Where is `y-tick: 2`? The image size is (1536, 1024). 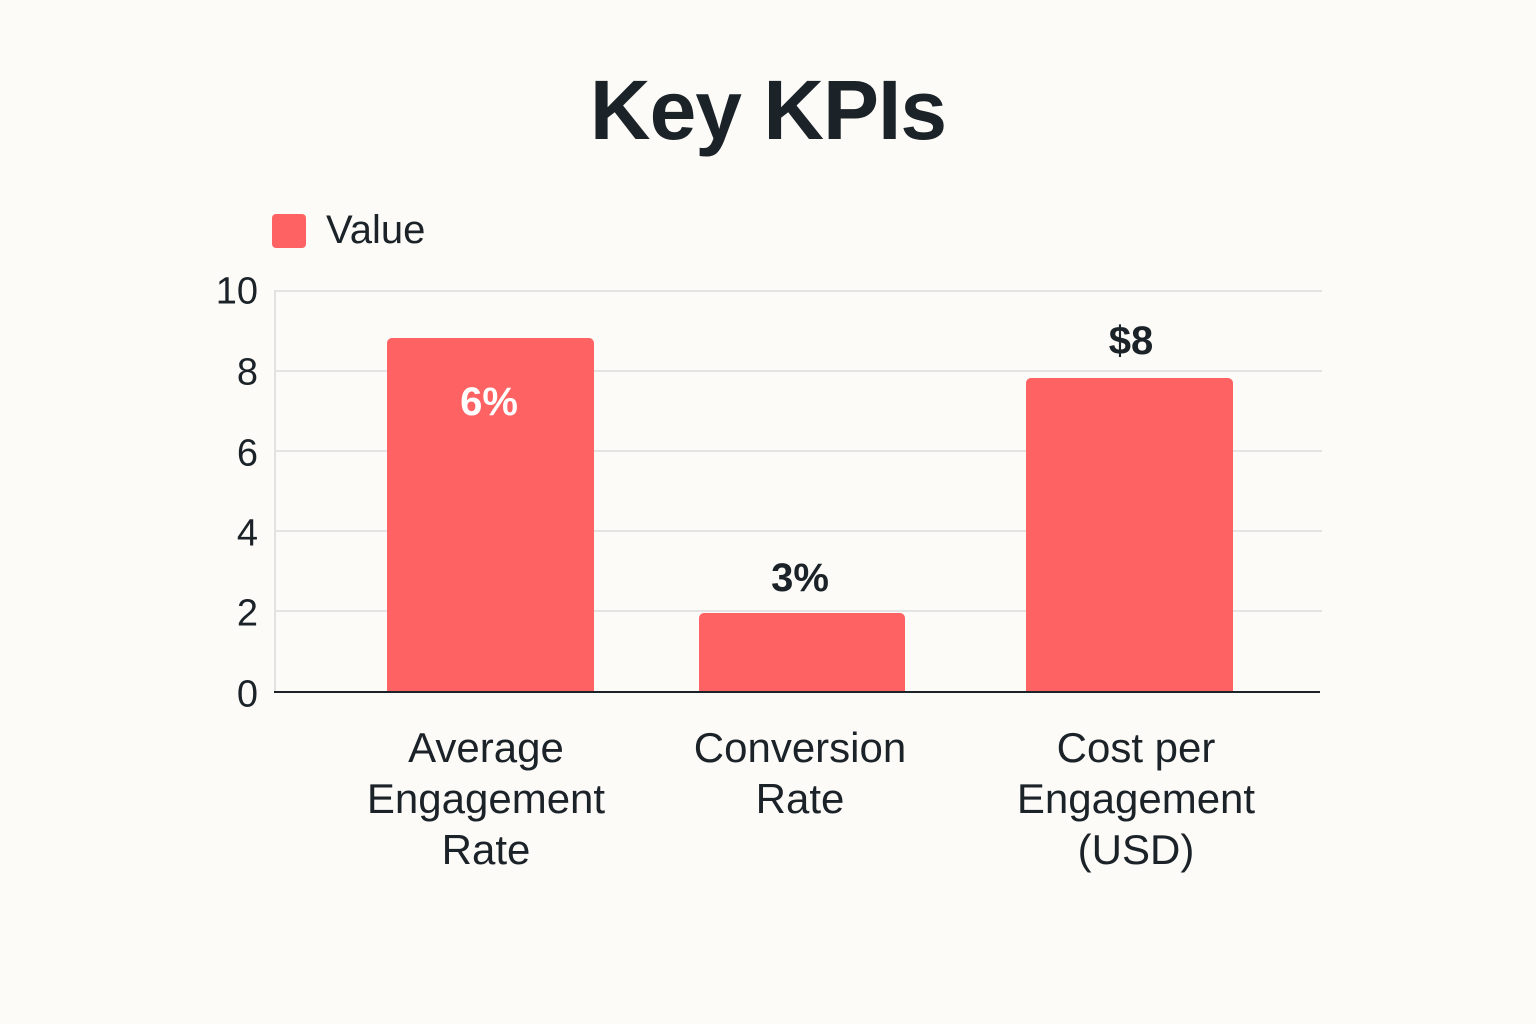 y-tick: 2 is located at coordinates (247, 613).